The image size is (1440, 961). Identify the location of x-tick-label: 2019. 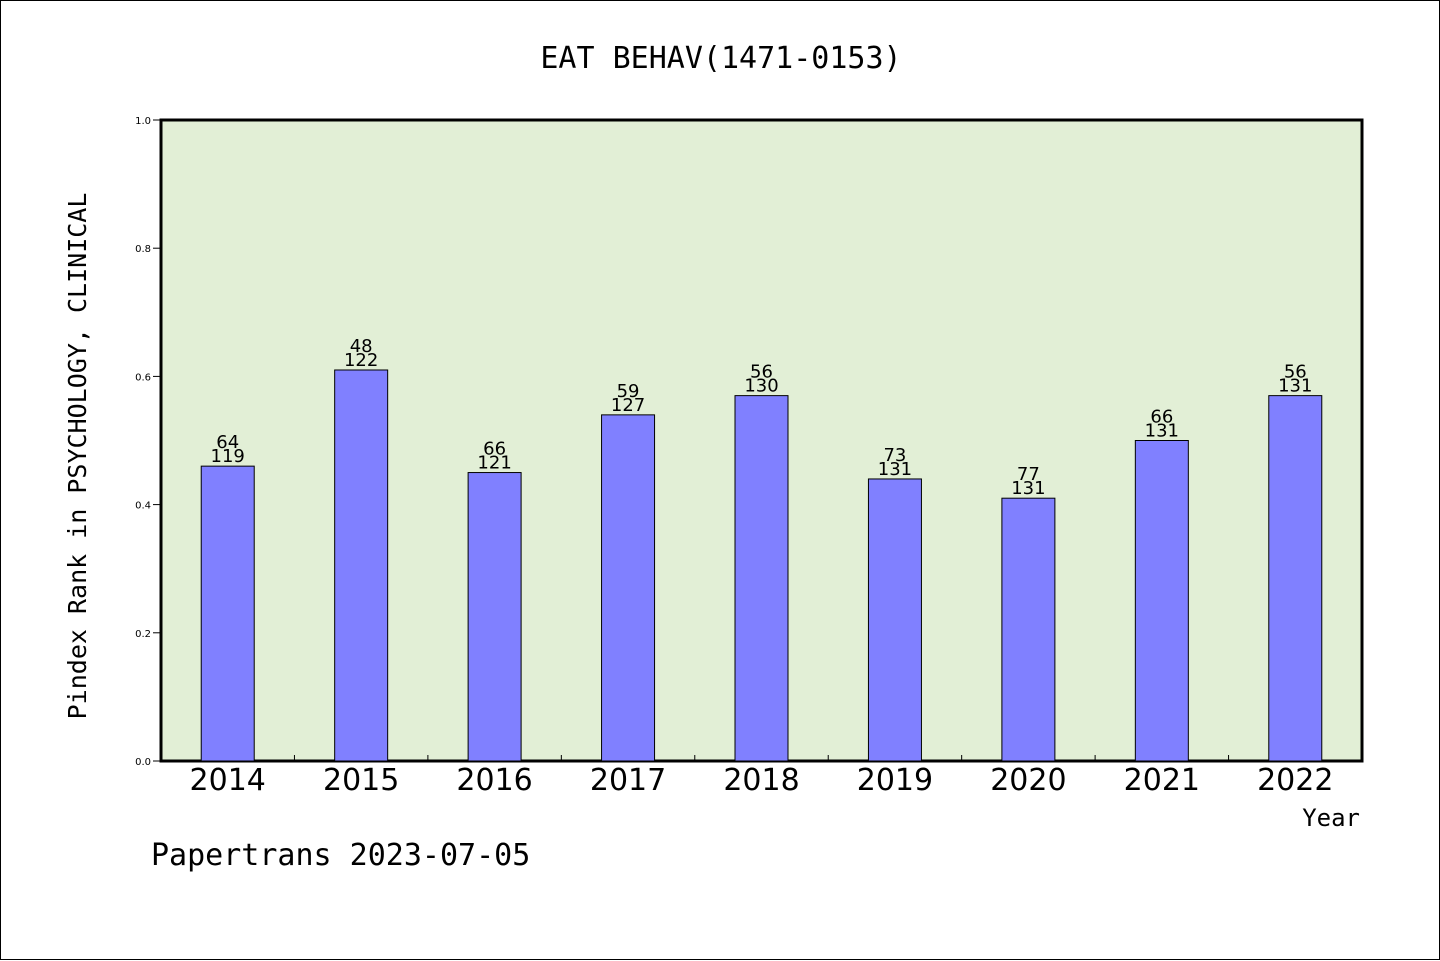
(895, 780).